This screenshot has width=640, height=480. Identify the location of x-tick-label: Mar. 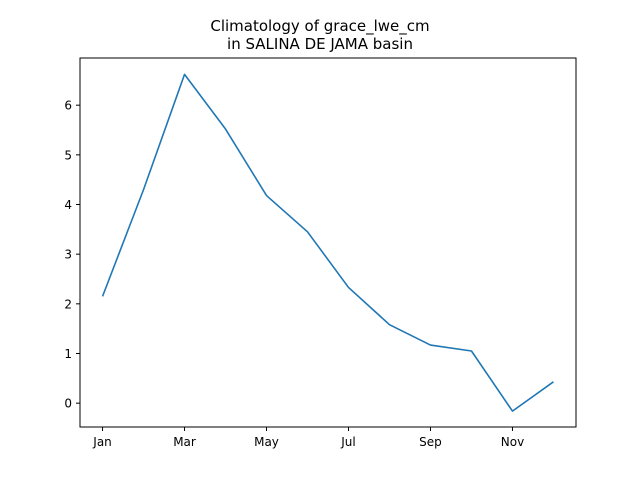
(184, 442).